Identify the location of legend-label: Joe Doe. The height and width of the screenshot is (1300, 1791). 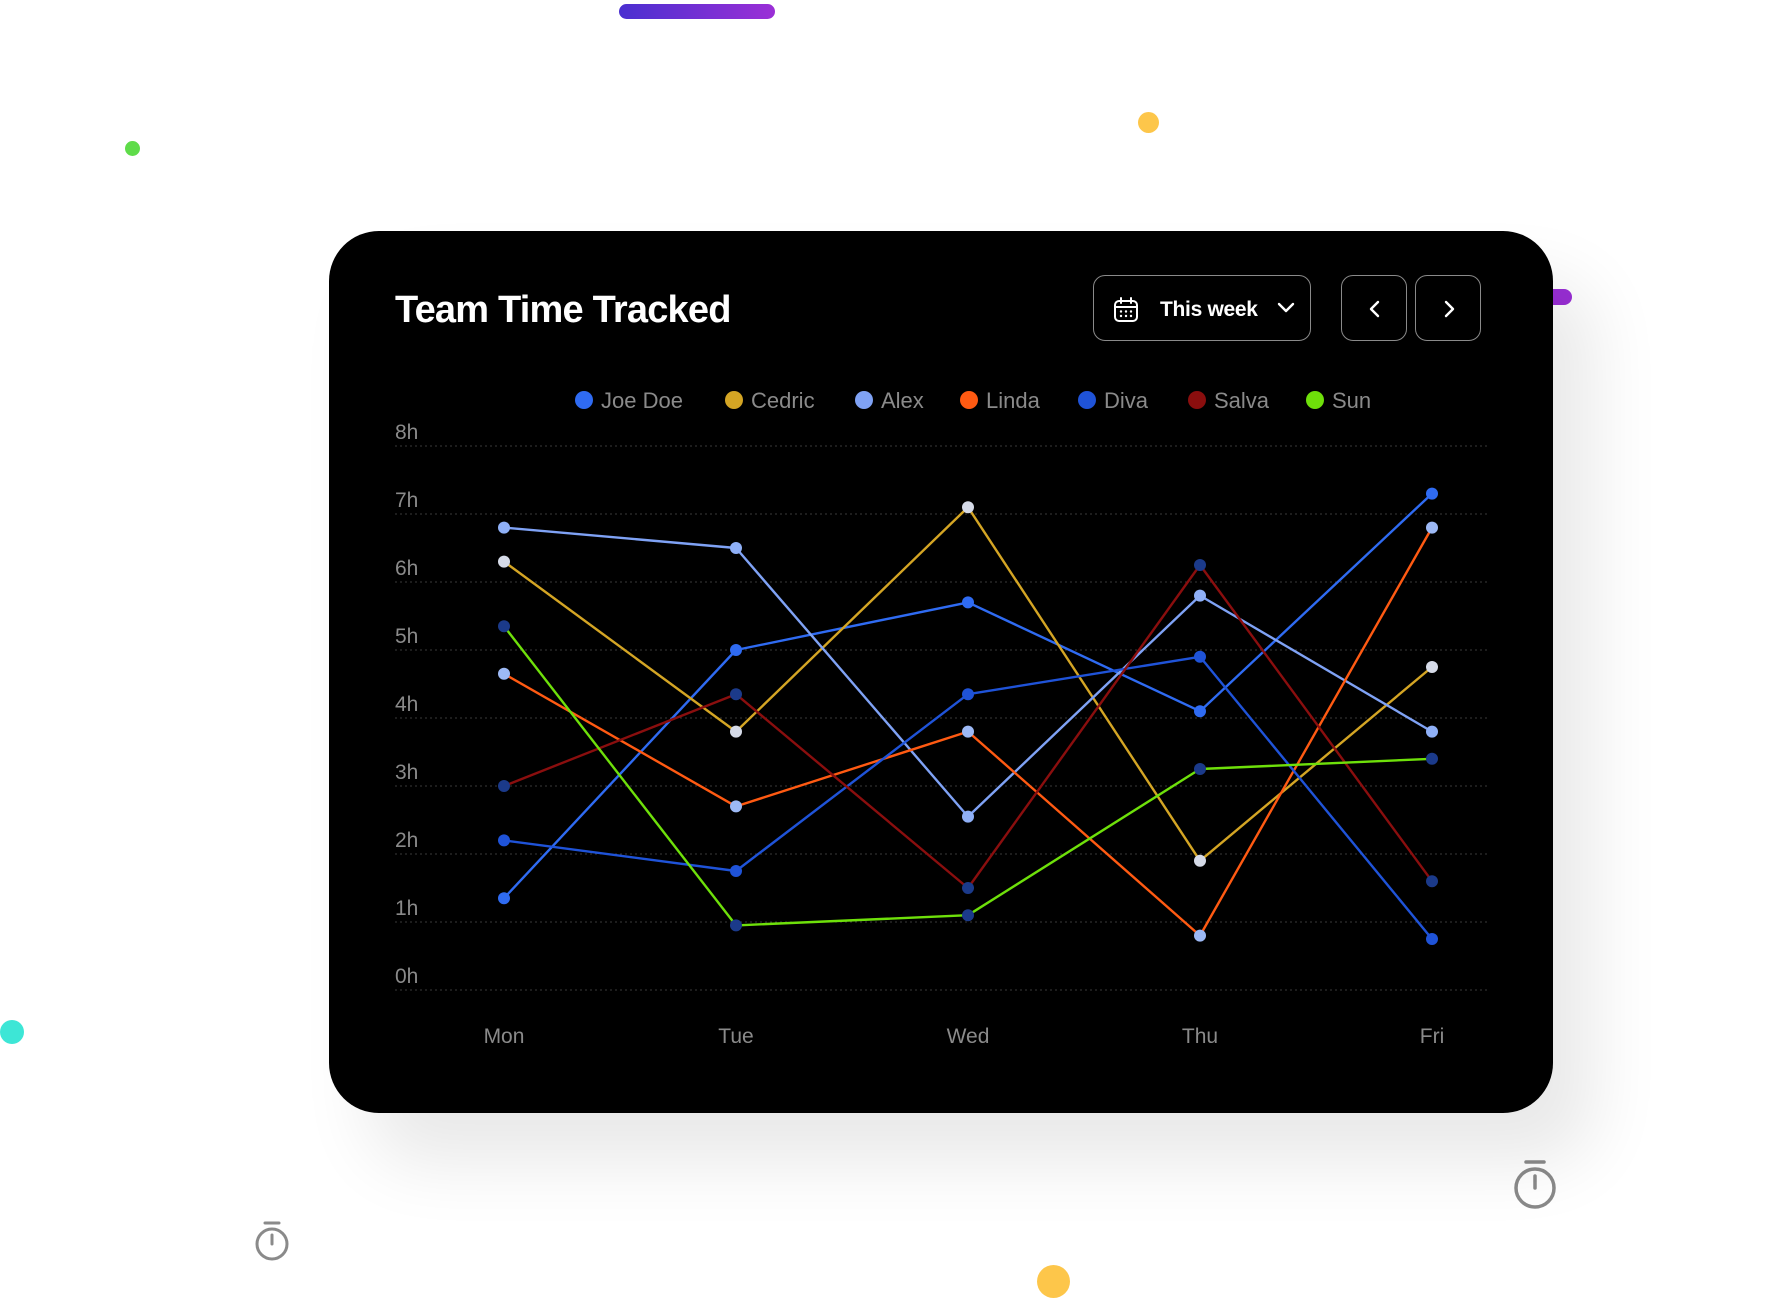
(642, 400).